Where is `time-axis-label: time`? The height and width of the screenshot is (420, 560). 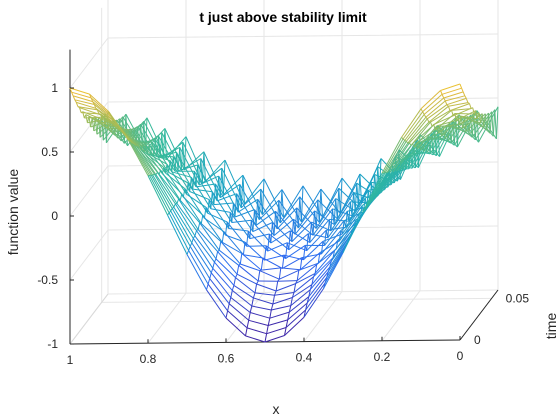
time-axis-label: time is located at coordinates (551, 326).